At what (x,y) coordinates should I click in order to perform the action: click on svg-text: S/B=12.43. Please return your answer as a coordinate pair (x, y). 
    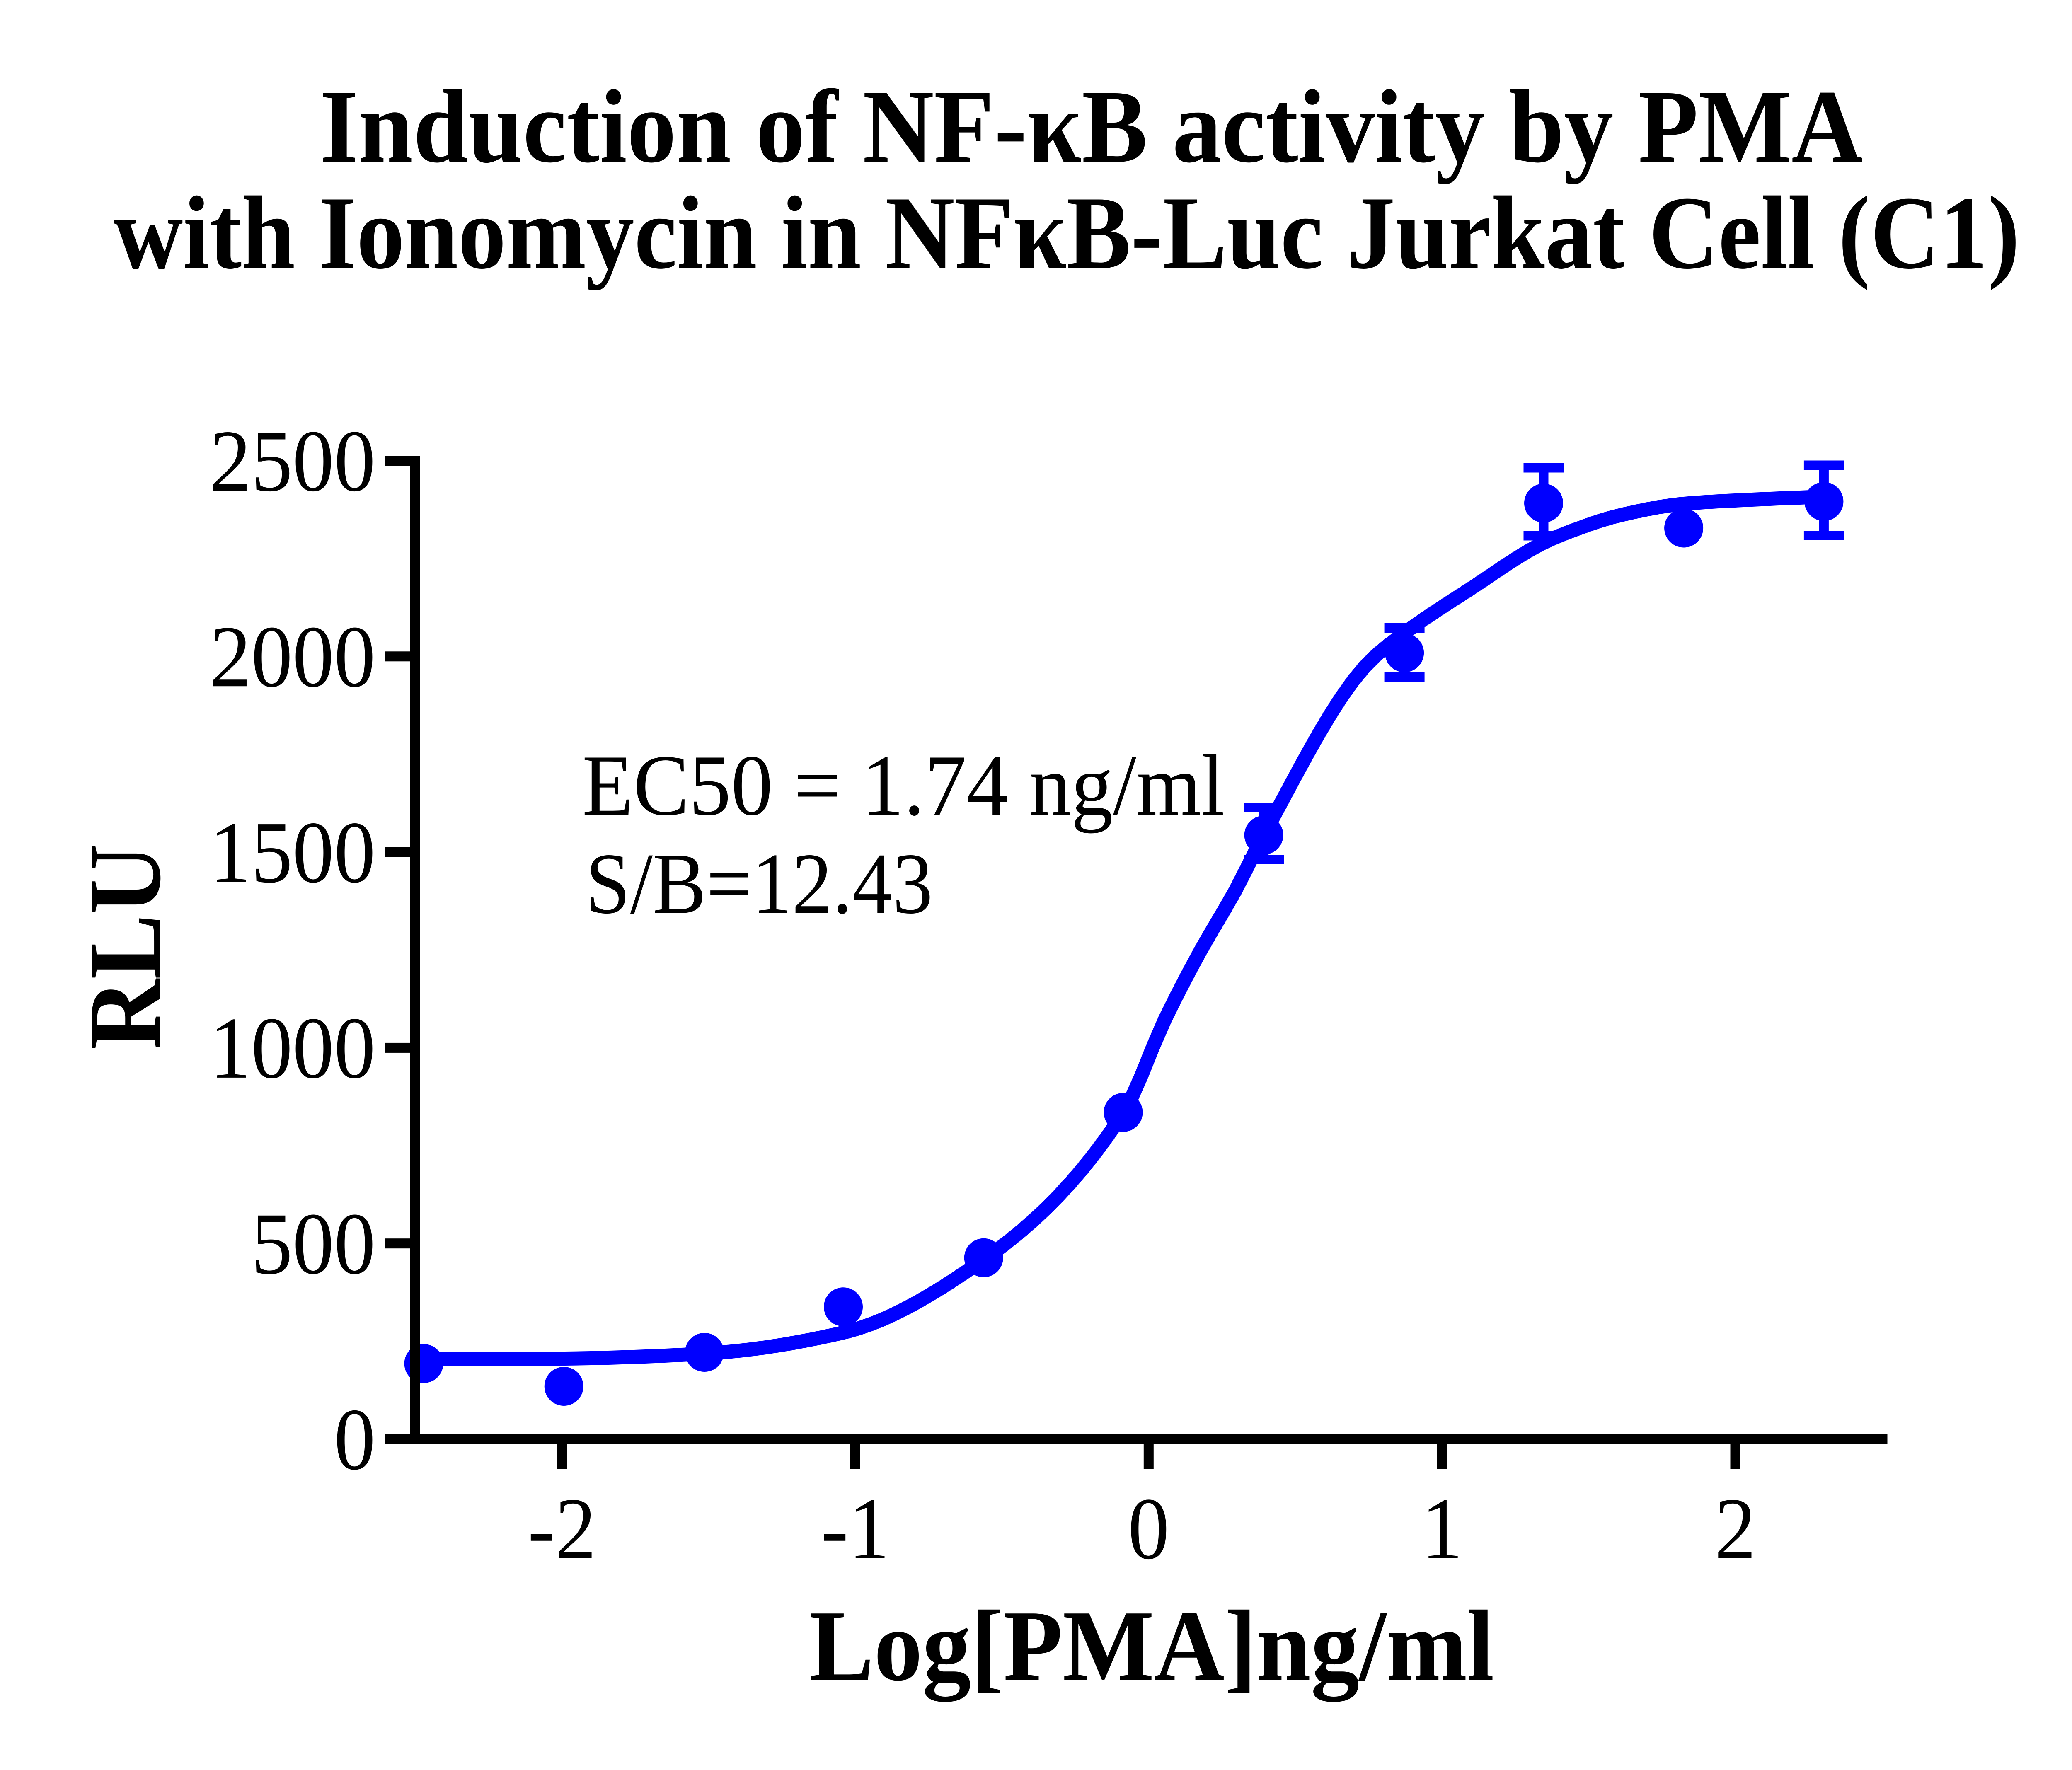
    Looking at the image, I should click on (759, 884).